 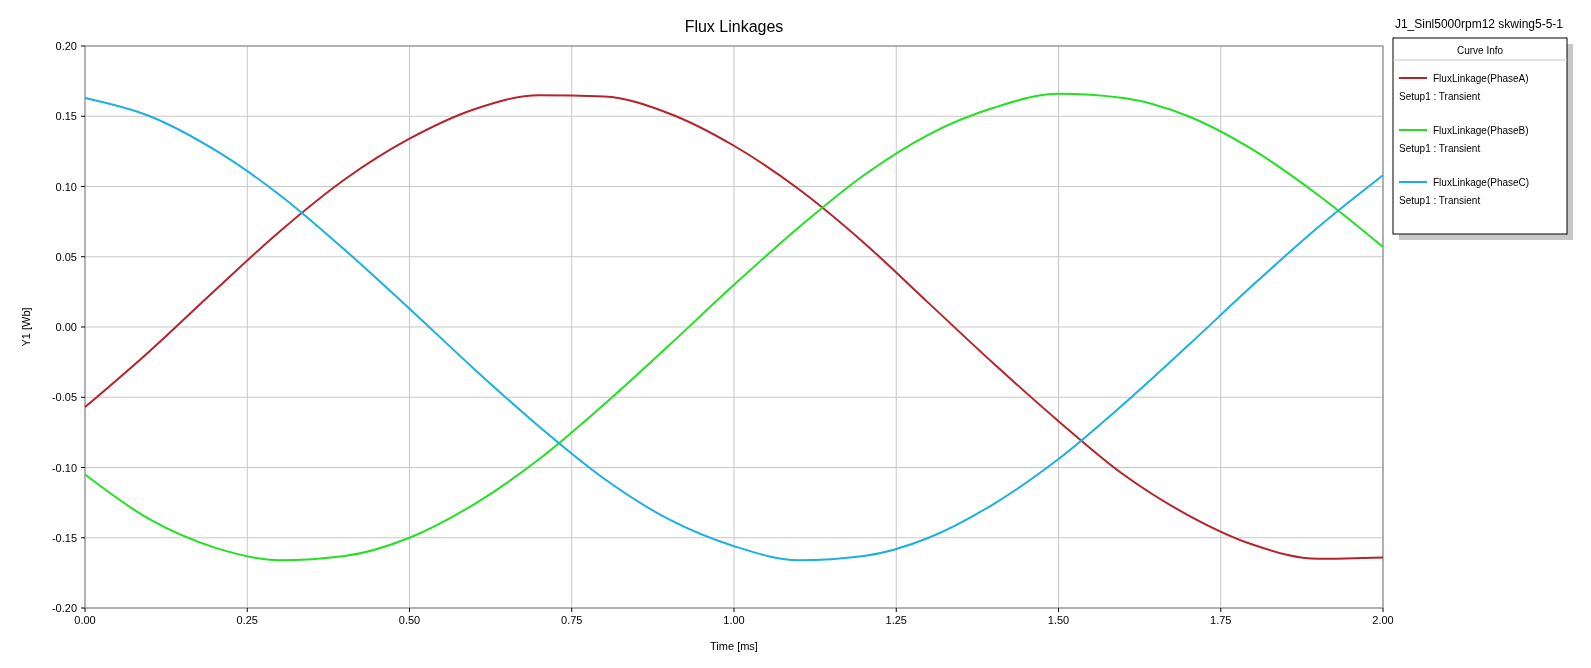 I want to click on y-tick-label: -0.05, so click(x=64, y=397).